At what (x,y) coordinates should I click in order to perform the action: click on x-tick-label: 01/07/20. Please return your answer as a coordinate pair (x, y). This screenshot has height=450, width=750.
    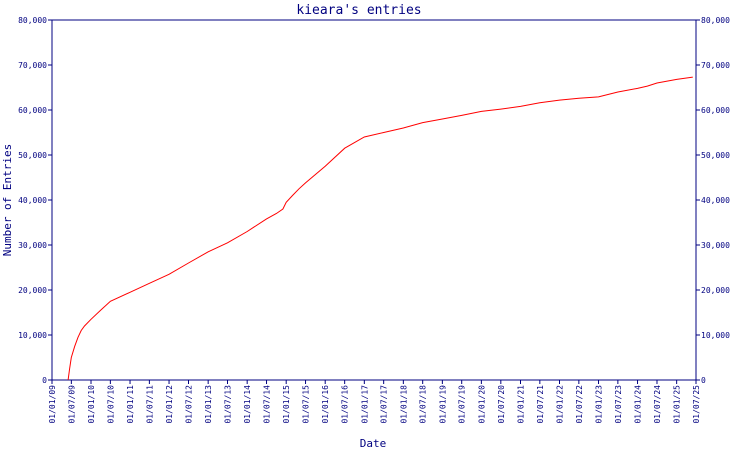
    Looking at the image, I should click on (501, 404).